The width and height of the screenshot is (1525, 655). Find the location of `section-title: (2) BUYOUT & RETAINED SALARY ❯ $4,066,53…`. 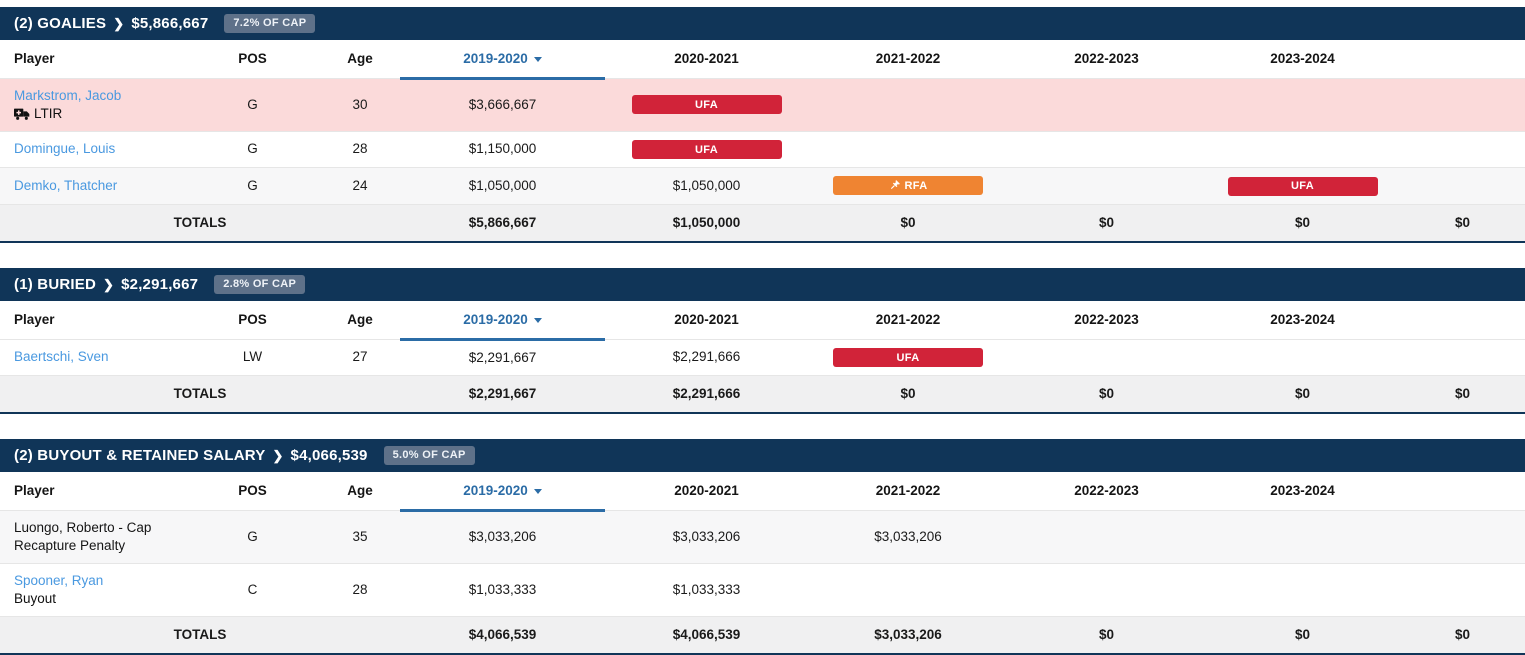

section-title: (2) BUYOUT & RETAINED SALARY ❯ $4,066,53… is located at coordinates (191, 455).